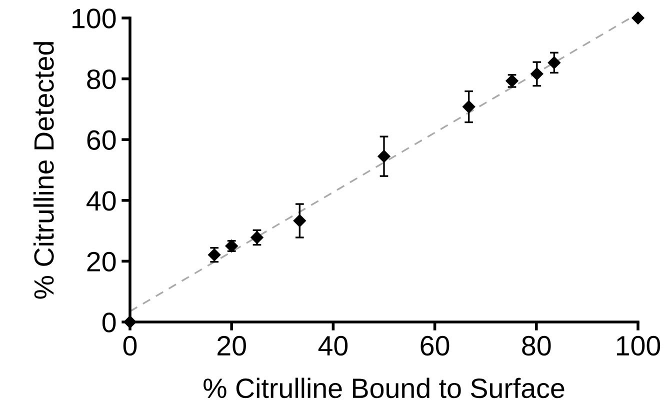 The width and height of the screenshot is (670, 417). What do you see at coordinates (638, 346) in the screenshot?
I see `x-tick-label: 100` at bounding box center [638, 346].